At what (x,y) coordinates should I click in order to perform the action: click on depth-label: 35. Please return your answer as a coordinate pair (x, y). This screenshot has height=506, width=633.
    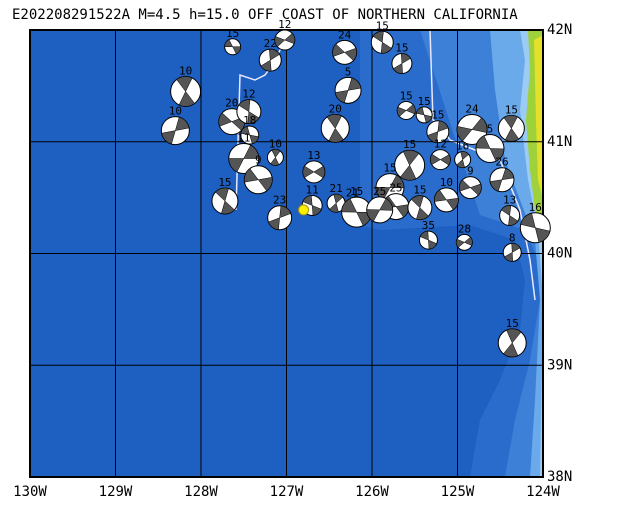
    Looking at the image, I should click on (428, 225).